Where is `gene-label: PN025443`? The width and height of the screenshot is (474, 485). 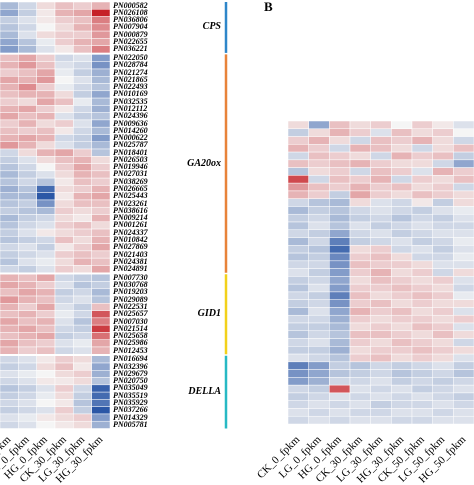 gene-label: PN025443 is located at coordinates (130, 196).